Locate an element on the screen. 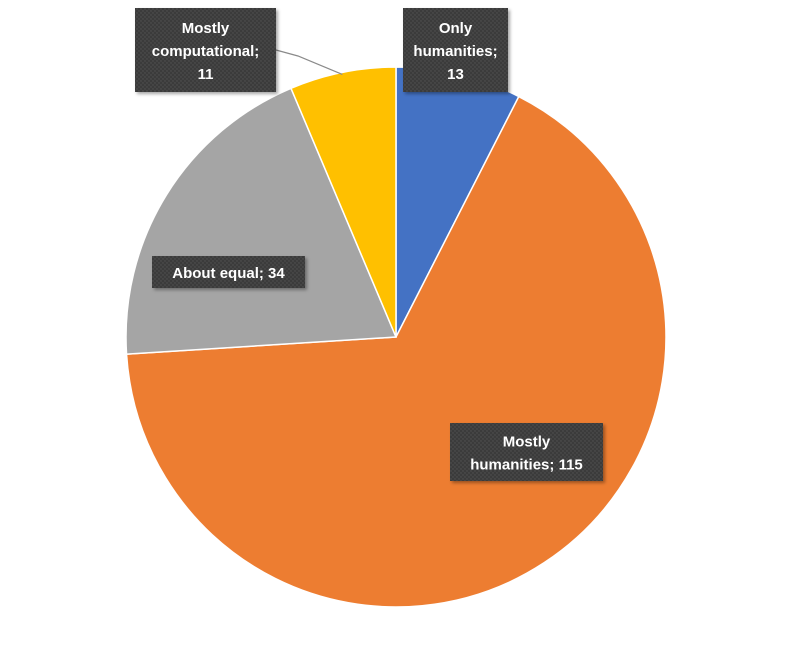  leader-lines is located at coordinates (309, 62).